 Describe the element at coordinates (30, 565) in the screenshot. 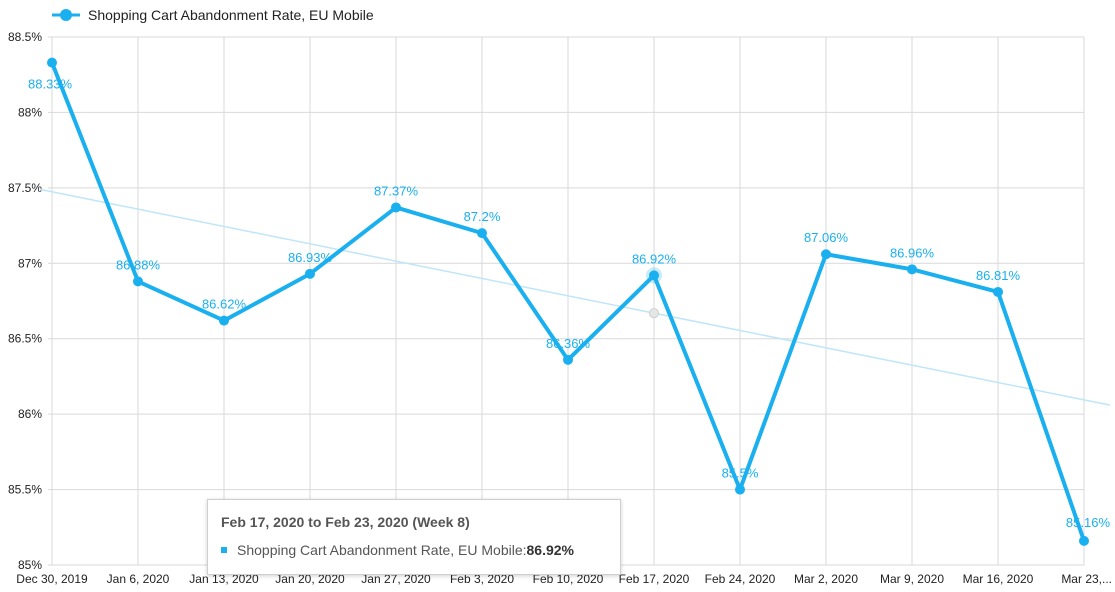

I see `y-tick-label: 85%` at that location.